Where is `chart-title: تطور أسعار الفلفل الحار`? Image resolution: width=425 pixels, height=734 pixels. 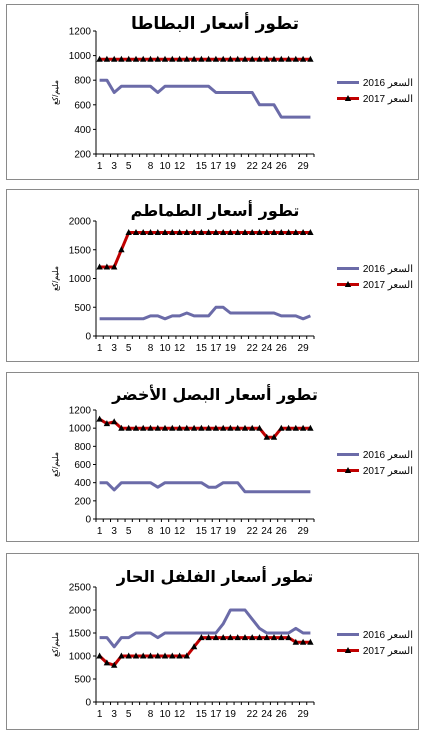
chart-title: تطور أسعار الفلفل الحار is located at coordinates (215, 576).